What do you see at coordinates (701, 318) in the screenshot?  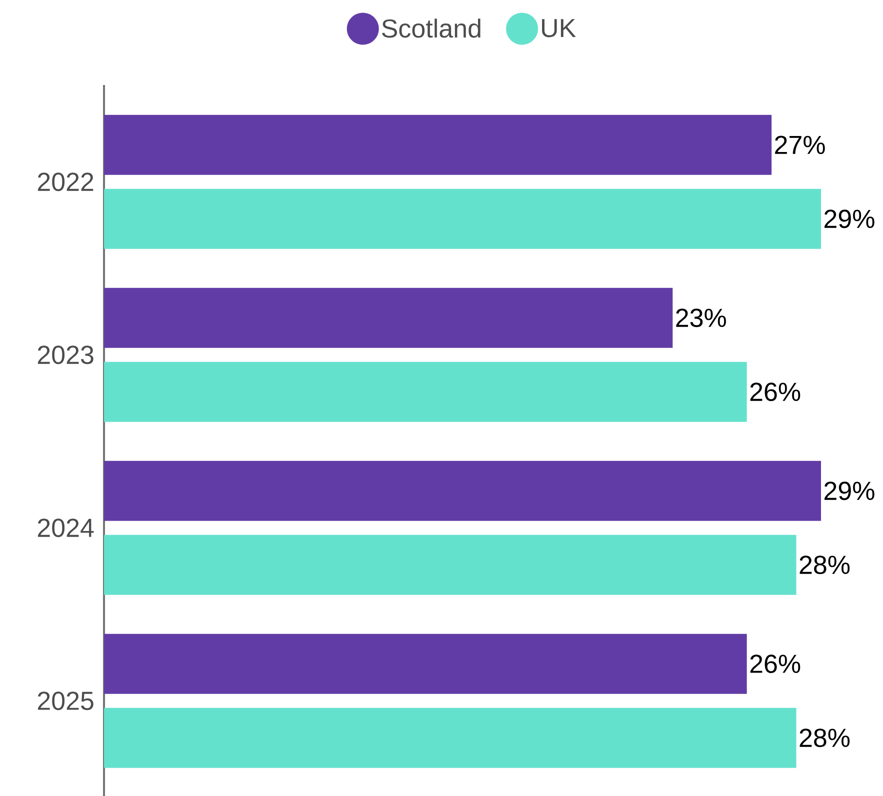 I see `data-label: 23%` at bounding box center [701, 318].